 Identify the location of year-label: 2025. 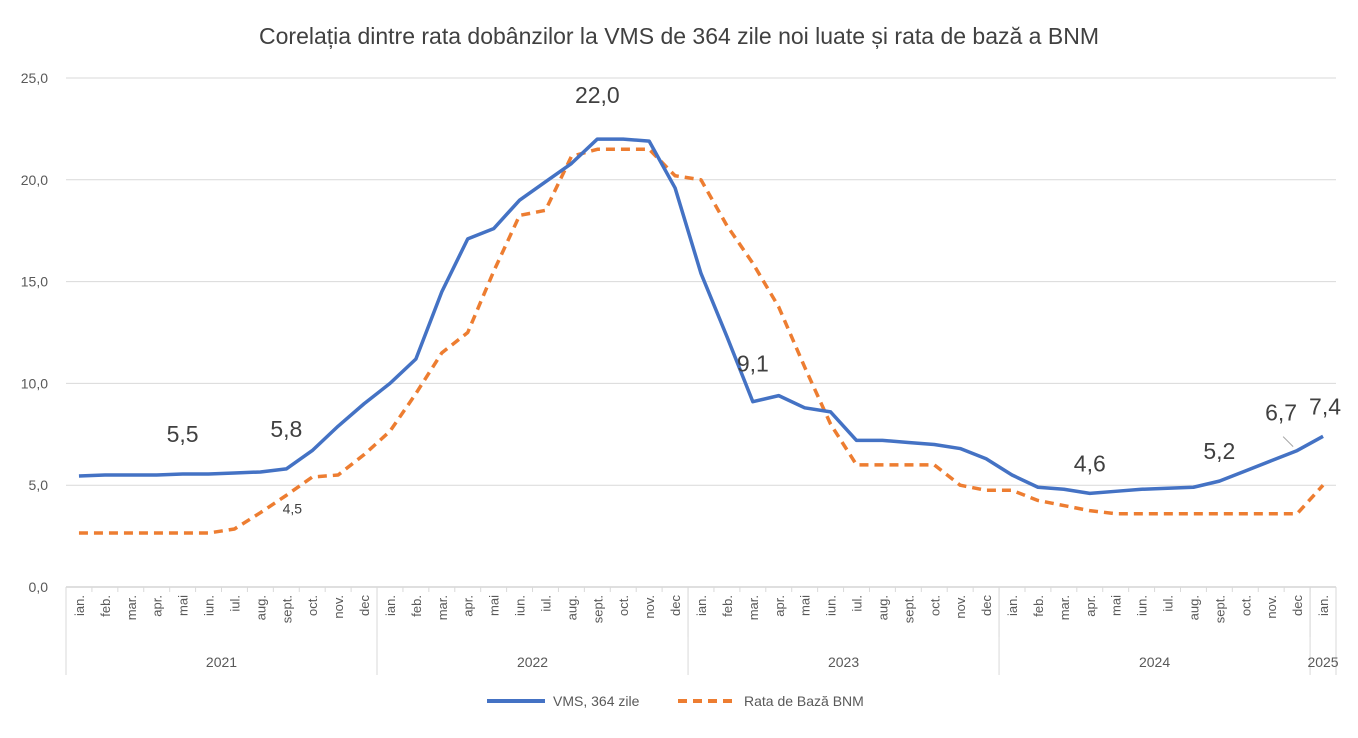
(1322, 662).